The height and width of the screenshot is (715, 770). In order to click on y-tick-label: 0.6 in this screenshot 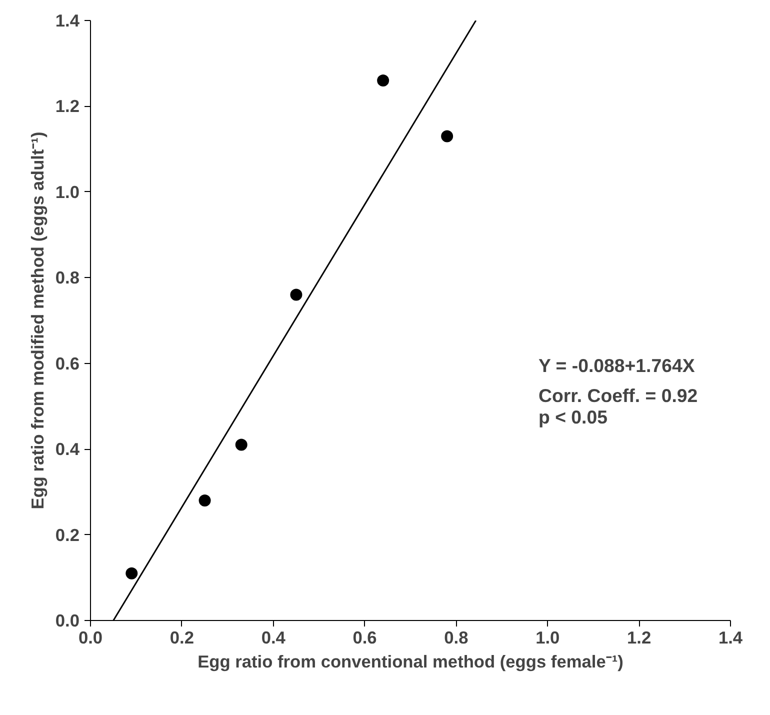, I will do `click(67, 363)`.